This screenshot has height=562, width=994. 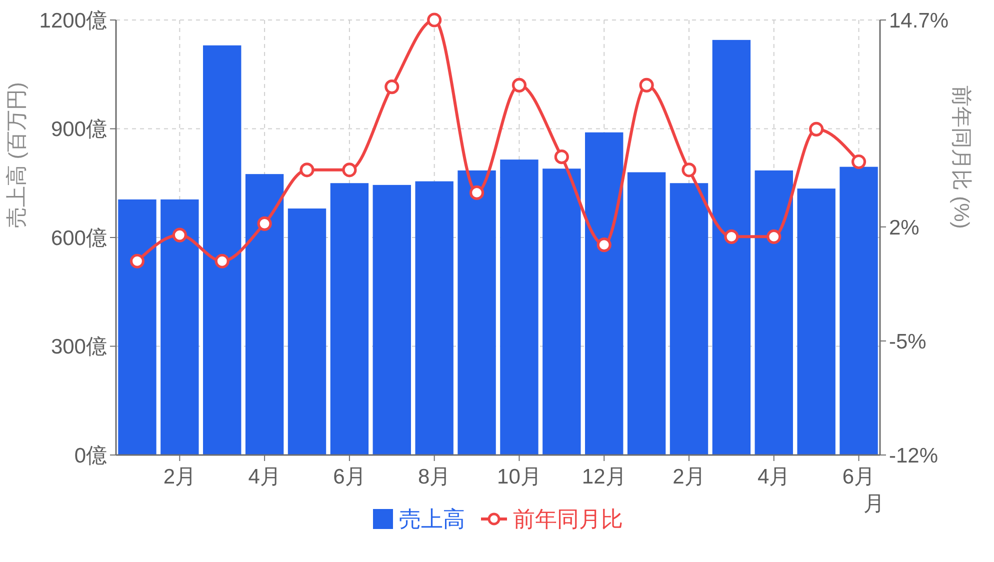 What do you see at coordinates (78, 347) in the screenshot?
I see `y-tick-label: 300億` at bounding box center [78, 347].